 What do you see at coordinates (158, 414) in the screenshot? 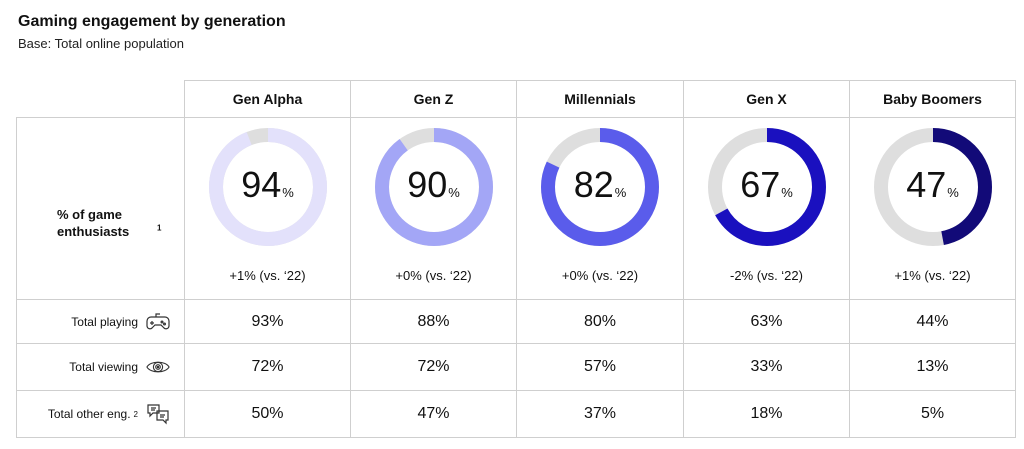
I see `chat-bubbles-icon` at bounding box center [158, 414].